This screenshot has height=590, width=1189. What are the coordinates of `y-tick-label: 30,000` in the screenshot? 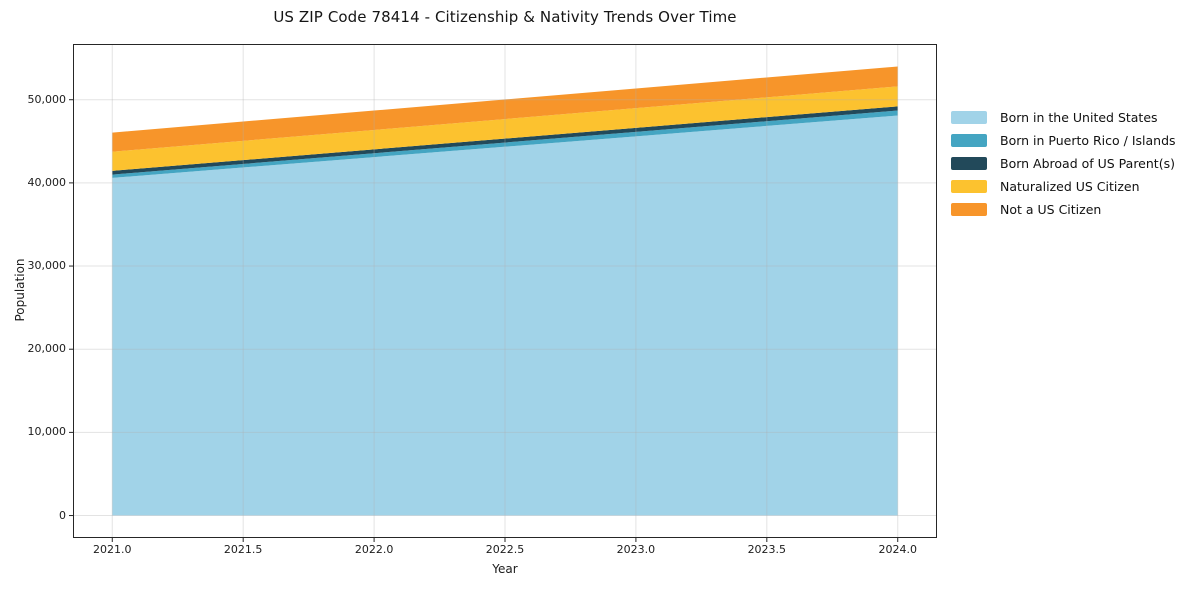 It's located at (47, 266).